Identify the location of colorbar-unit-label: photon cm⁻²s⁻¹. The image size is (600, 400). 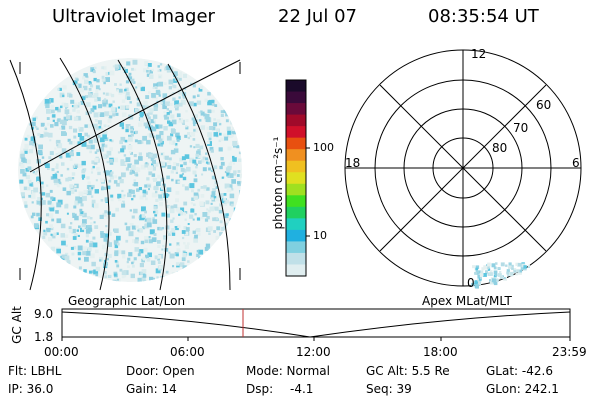
(278, 183).